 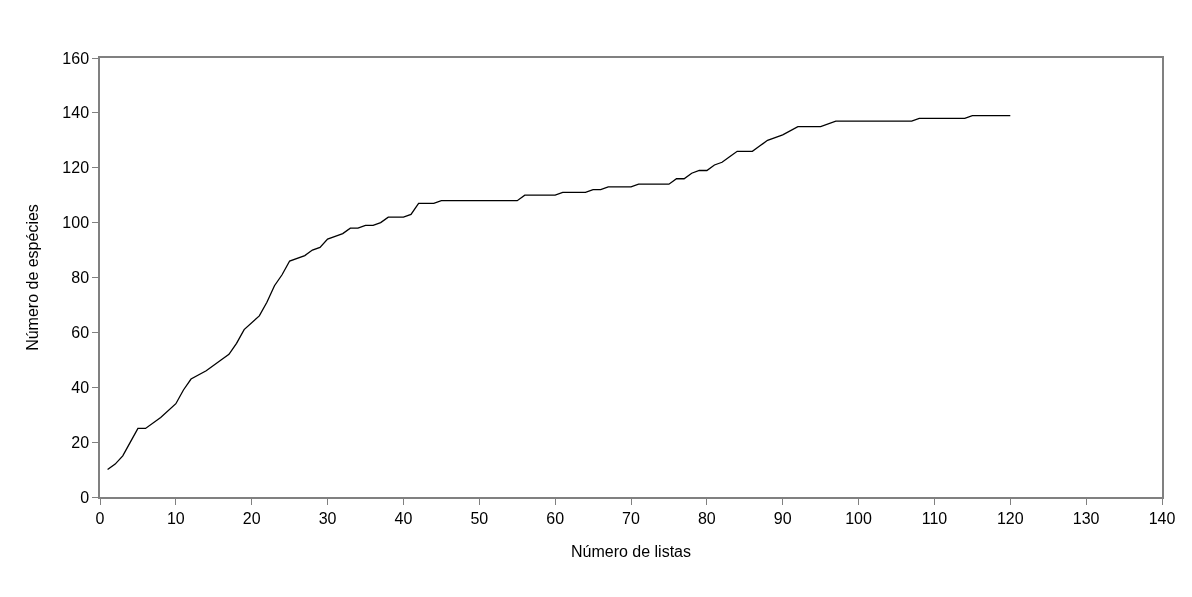 What do you see at coordinates (859, 518) in the screenshot?
I see `x-tick-label: 100` at bounding box center [859, 518].